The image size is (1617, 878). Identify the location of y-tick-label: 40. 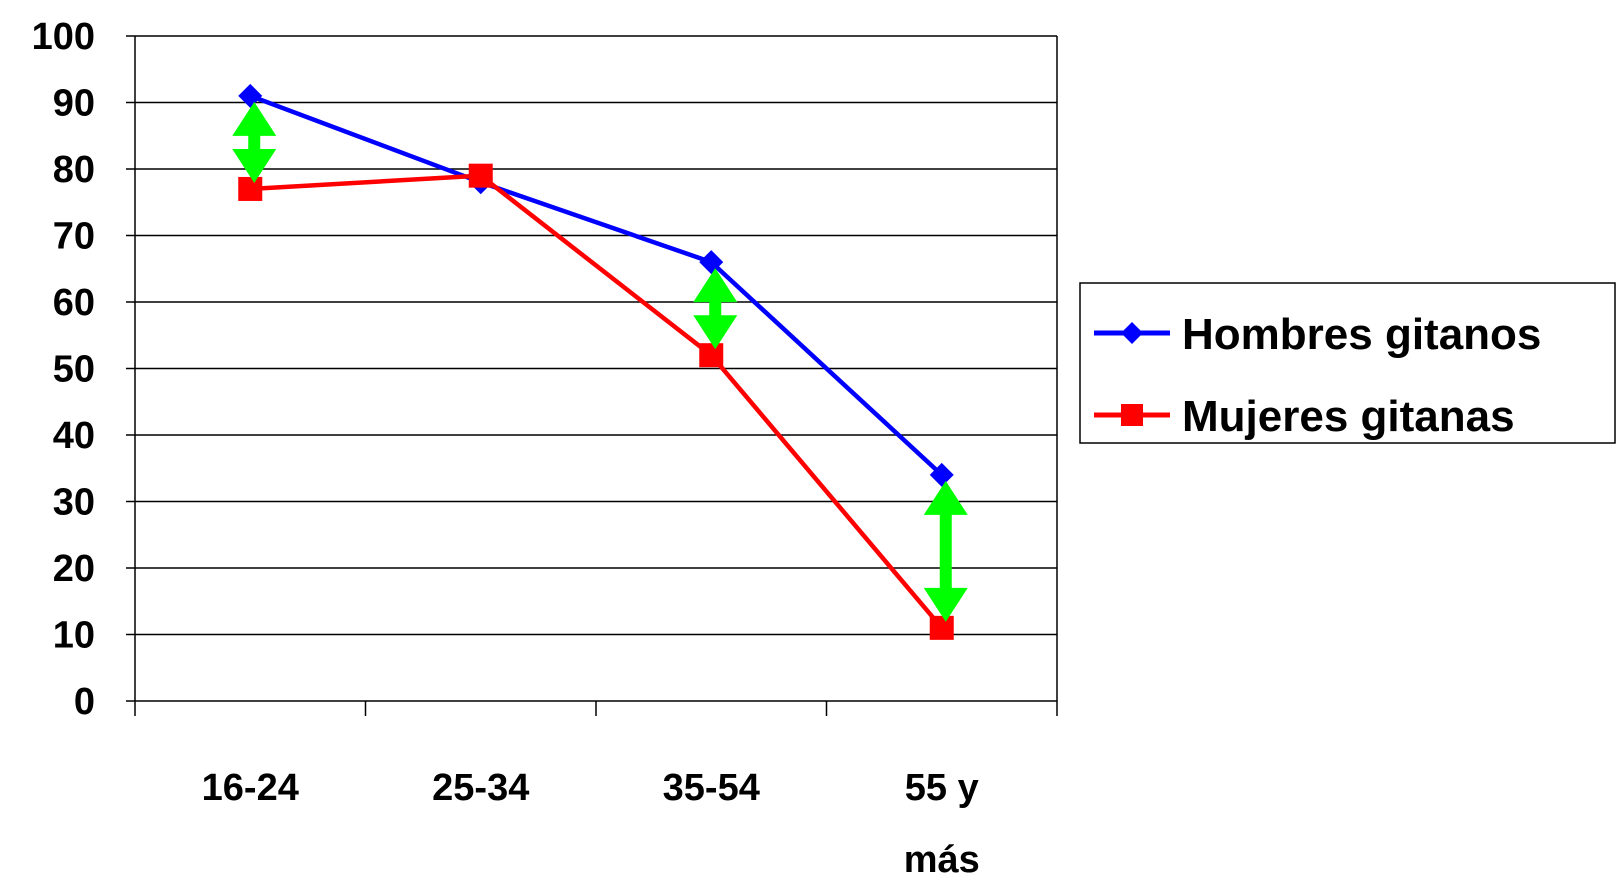
(74, 436).